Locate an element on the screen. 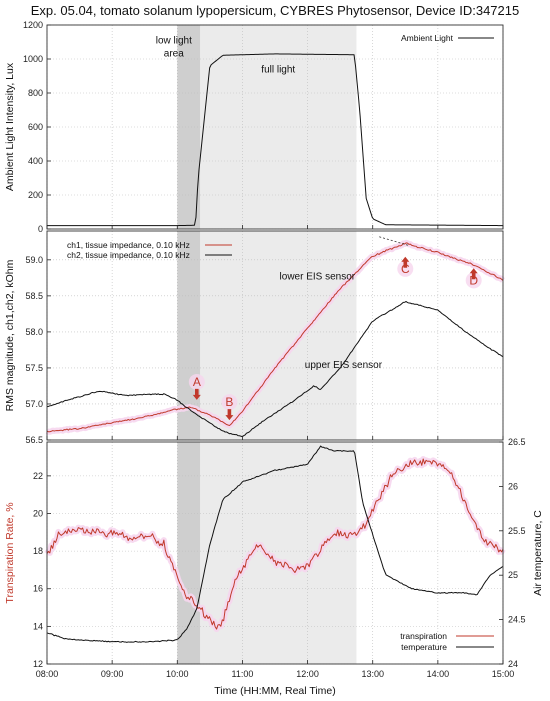  y-tick-label: 57.0 is located at coordinates (34, 404).